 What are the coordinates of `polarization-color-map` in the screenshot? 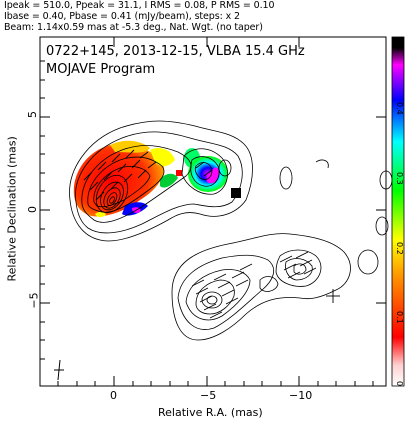 It's located at (157, 179).